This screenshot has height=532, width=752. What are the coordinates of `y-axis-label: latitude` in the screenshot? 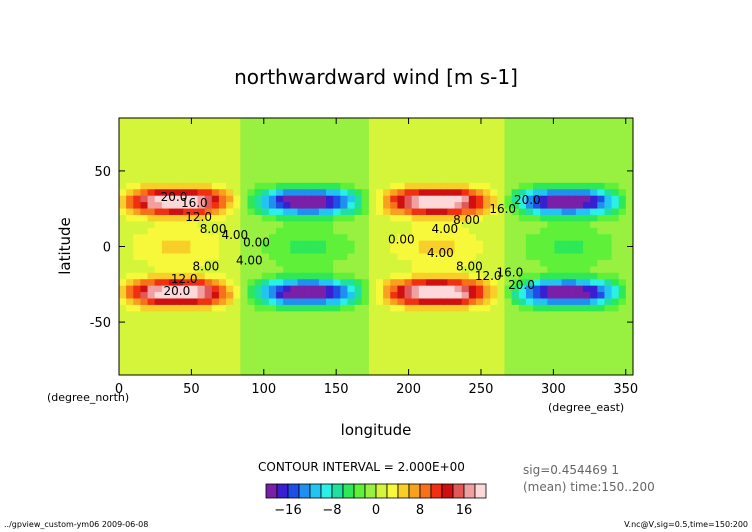 It's located at (65, 246).